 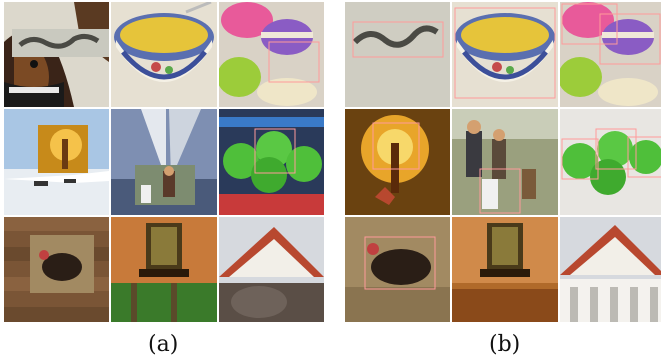 I want to click on snake-image, so click(x=397, y=54).